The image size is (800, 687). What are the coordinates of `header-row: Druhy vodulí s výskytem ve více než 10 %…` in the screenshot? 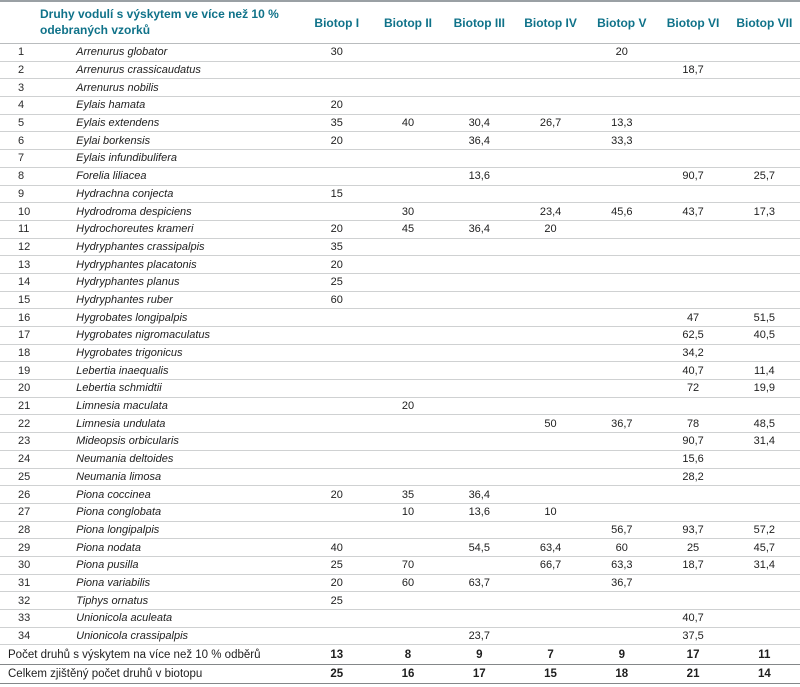 It's located at (400, 22).